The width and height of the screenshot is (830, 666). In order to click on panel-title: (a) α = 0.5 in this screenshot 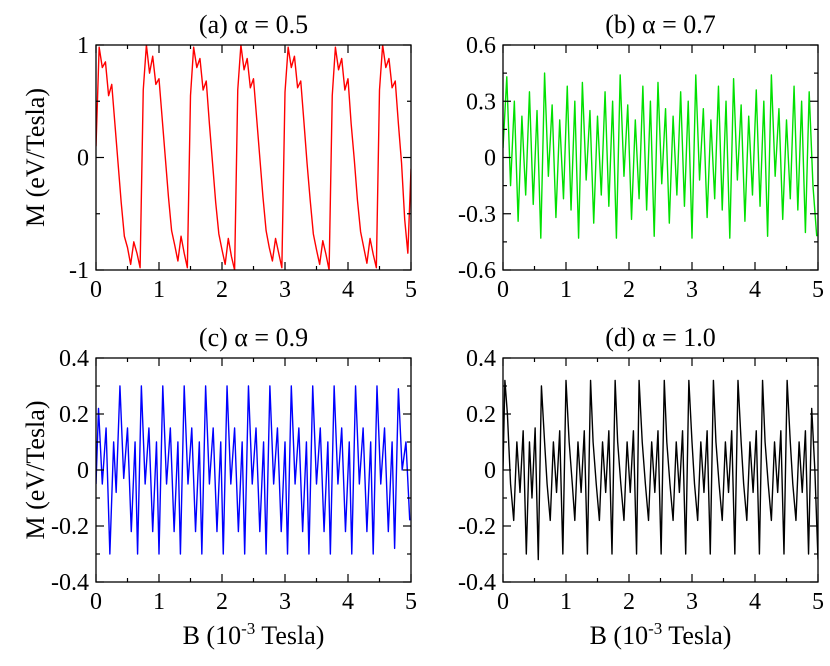, I will do `click(253, 24)`.